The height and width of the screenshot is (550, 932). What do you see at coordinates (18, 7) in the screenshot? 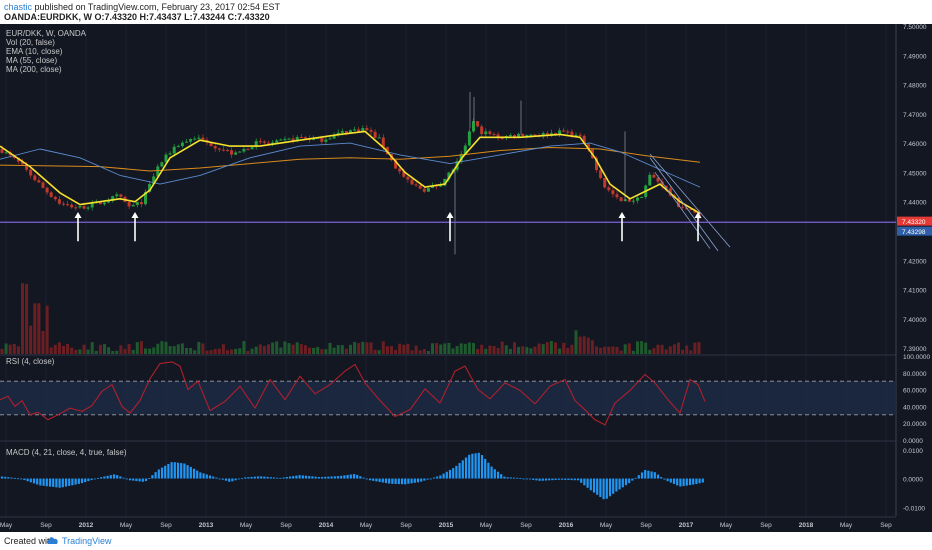
I see `author-link: chastic` at bounding box center [18, 7].